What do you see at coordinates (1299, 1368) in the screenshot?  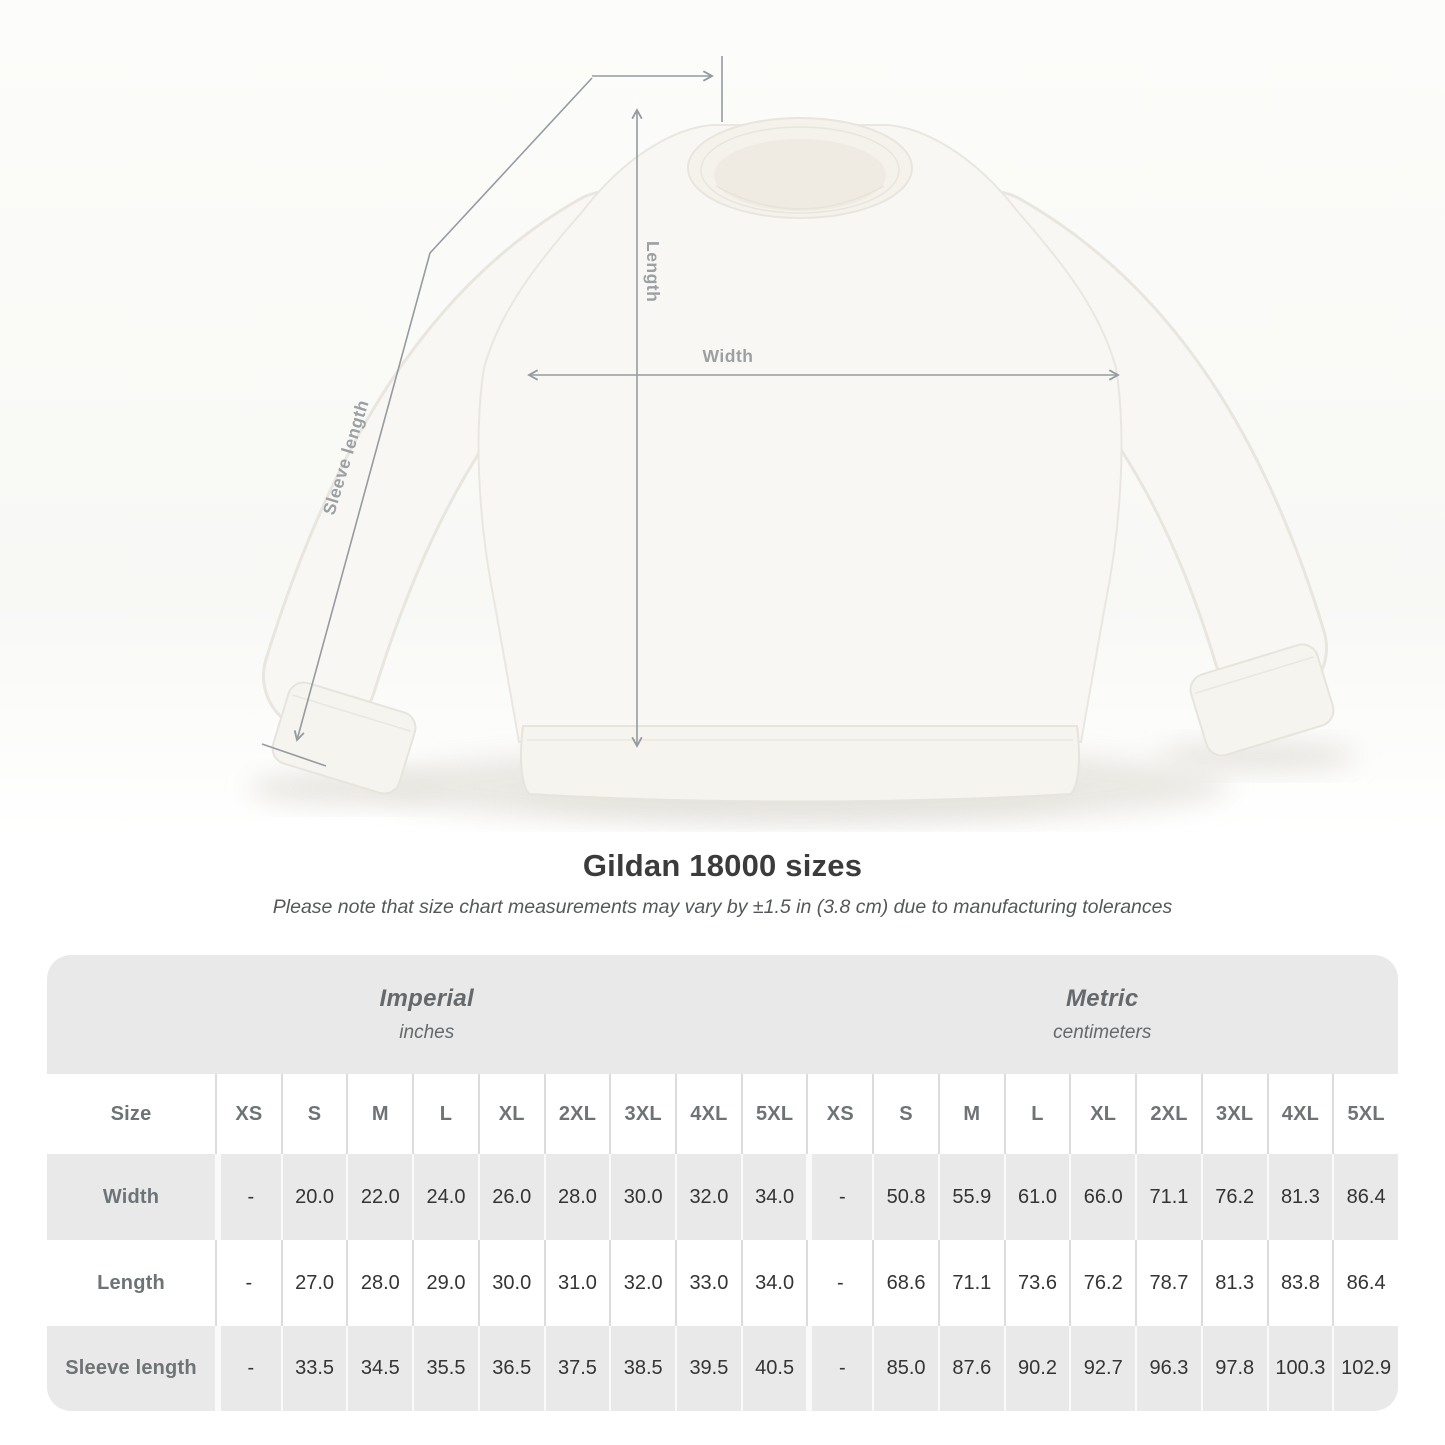 I see `table-cell: 100.3` at bounding box center [1299, 1368].